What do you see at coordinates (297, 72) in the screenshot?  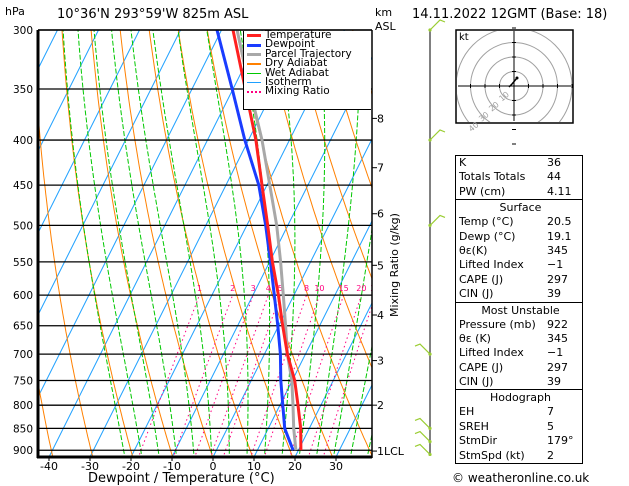 I see `legend-label: Wet Adiabat` at bounding box center [297, 72].